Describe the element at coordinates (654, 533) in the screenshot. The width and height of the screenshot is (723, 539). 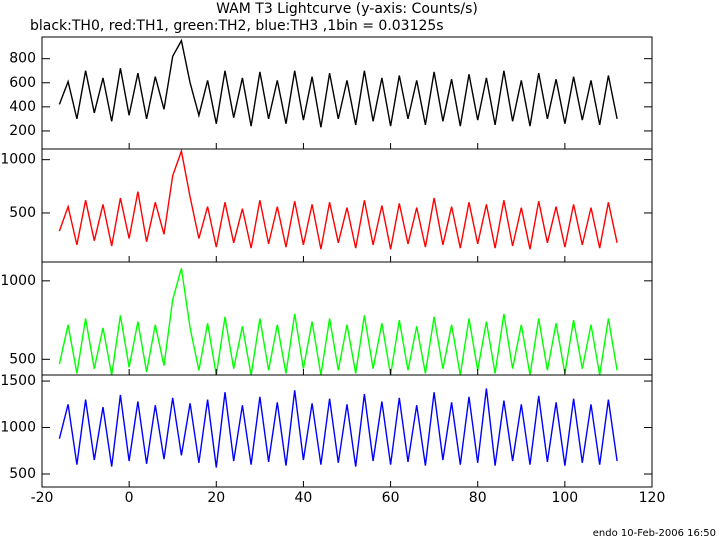
I see `footer: endo 10-Feb-2006 16:50` at that location.